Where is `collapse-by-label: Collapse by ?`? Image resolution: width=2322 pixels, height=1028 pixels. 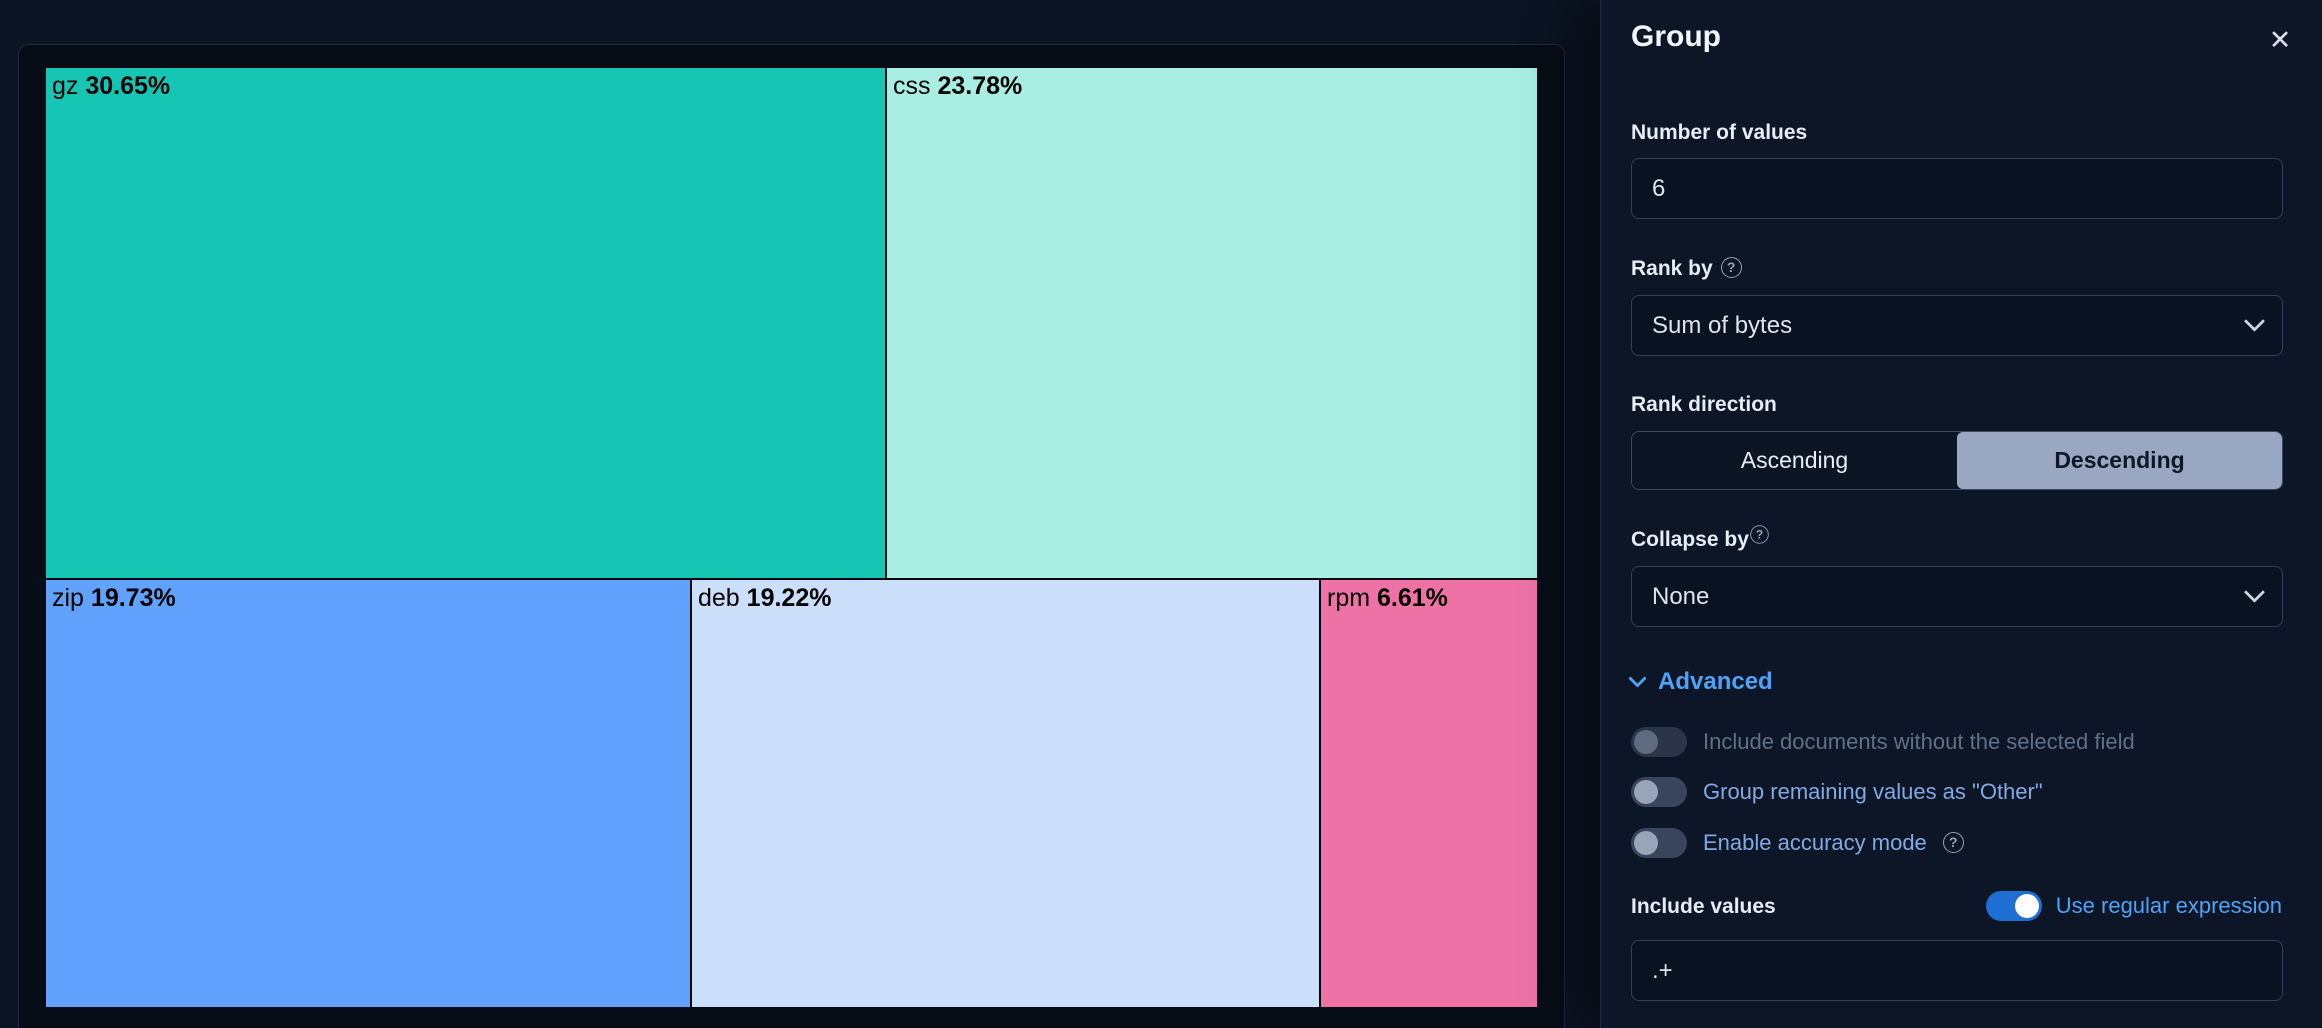
collapse-by-label: Collapse by ? is located at coordinates (1700, 539).